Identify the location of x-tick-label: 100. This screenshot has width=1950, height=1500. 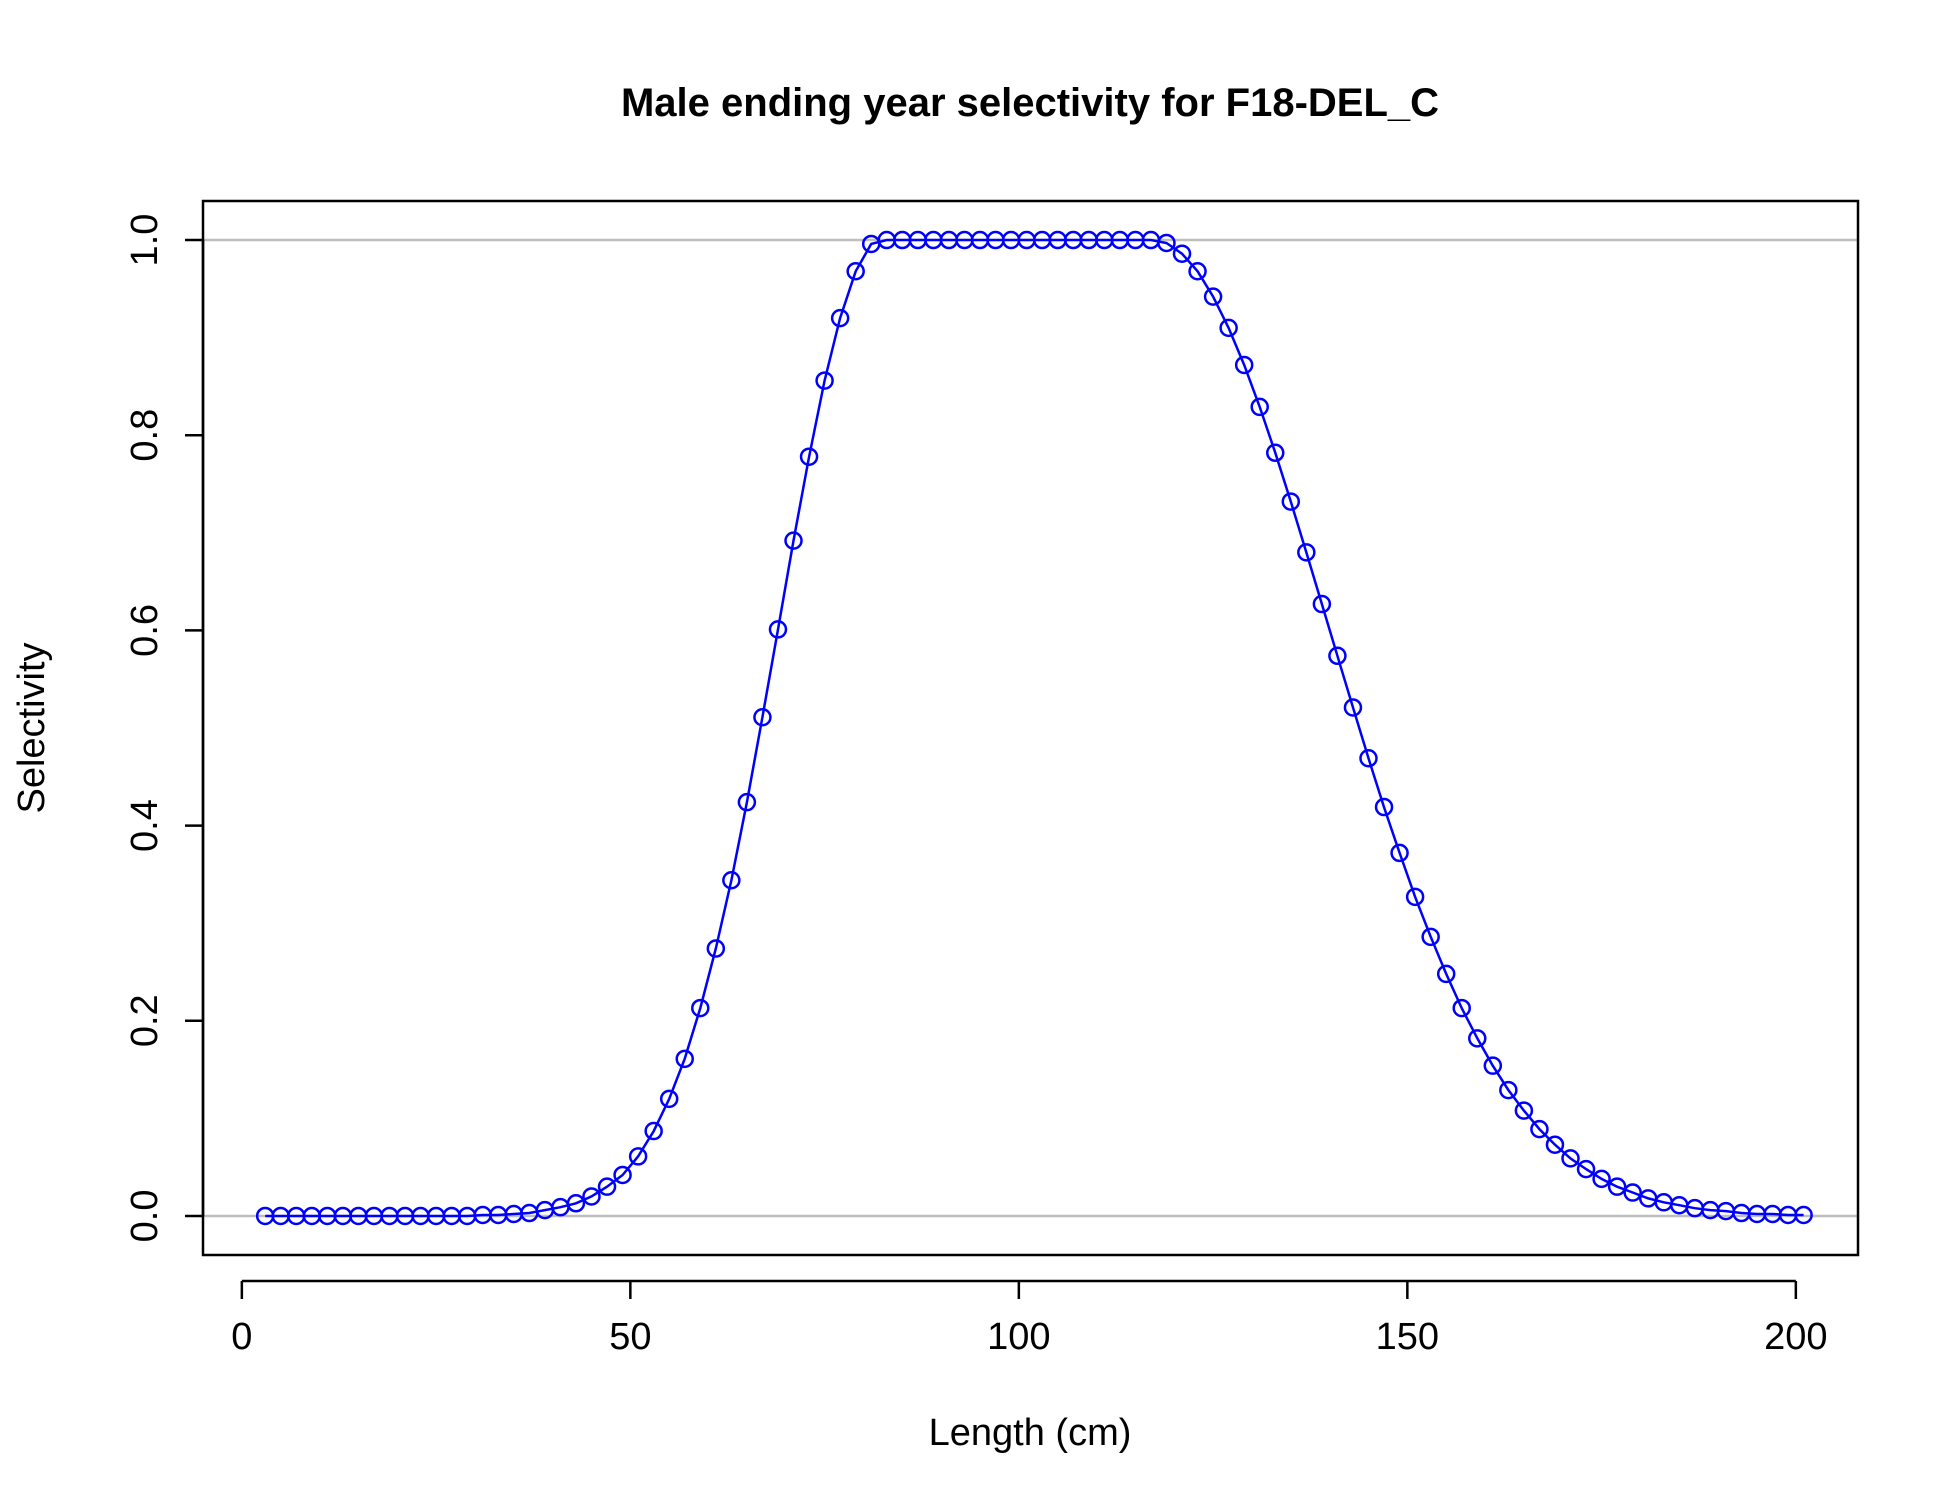
(1018, 1337).